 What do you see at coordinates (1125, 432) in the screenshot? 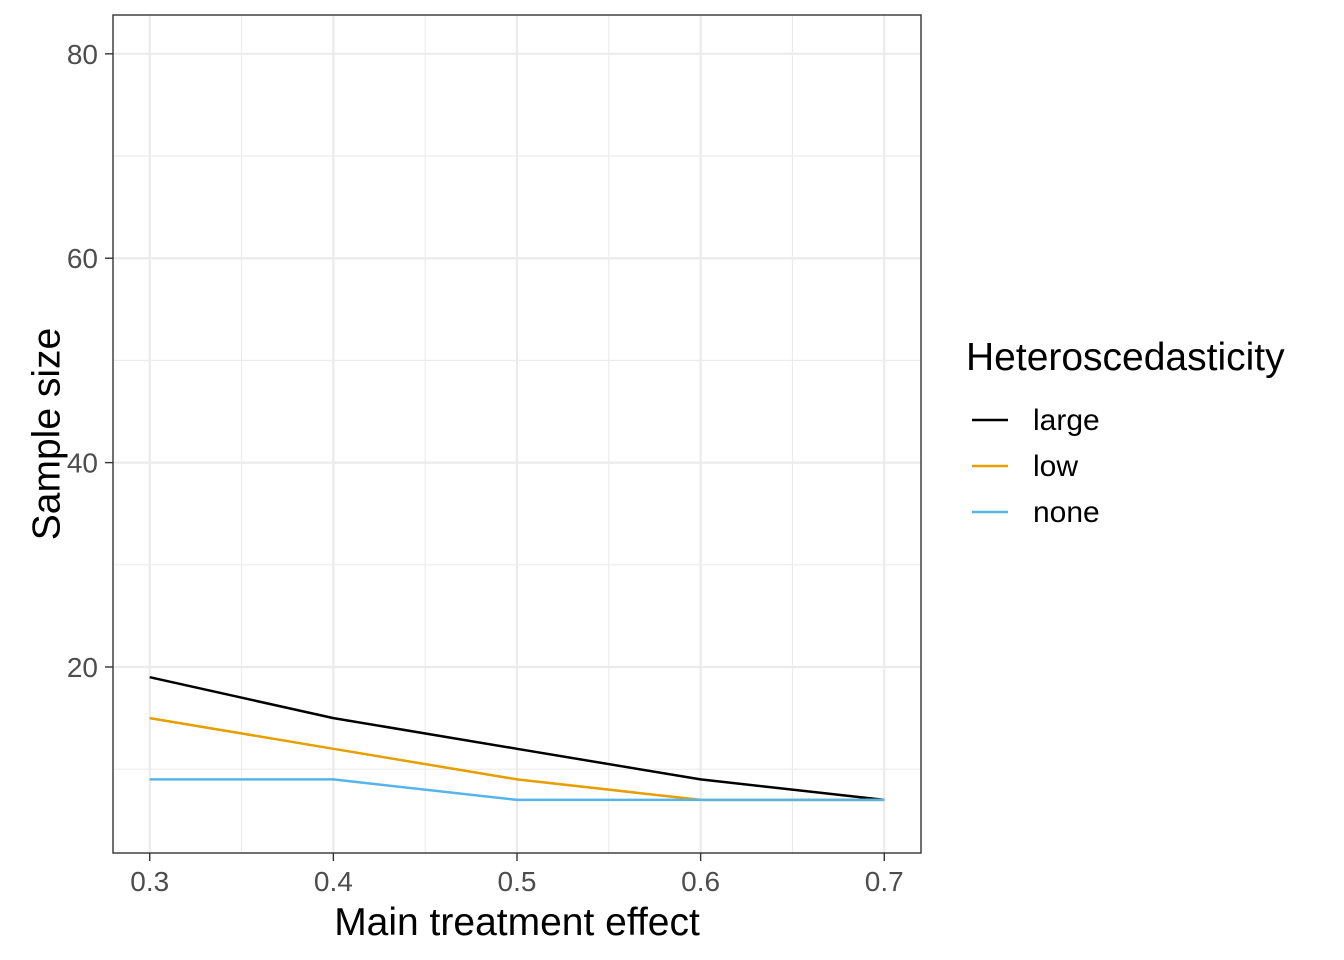
I see `legend: Heteroscedasticity large low none` at bounding box center [1125, 432].